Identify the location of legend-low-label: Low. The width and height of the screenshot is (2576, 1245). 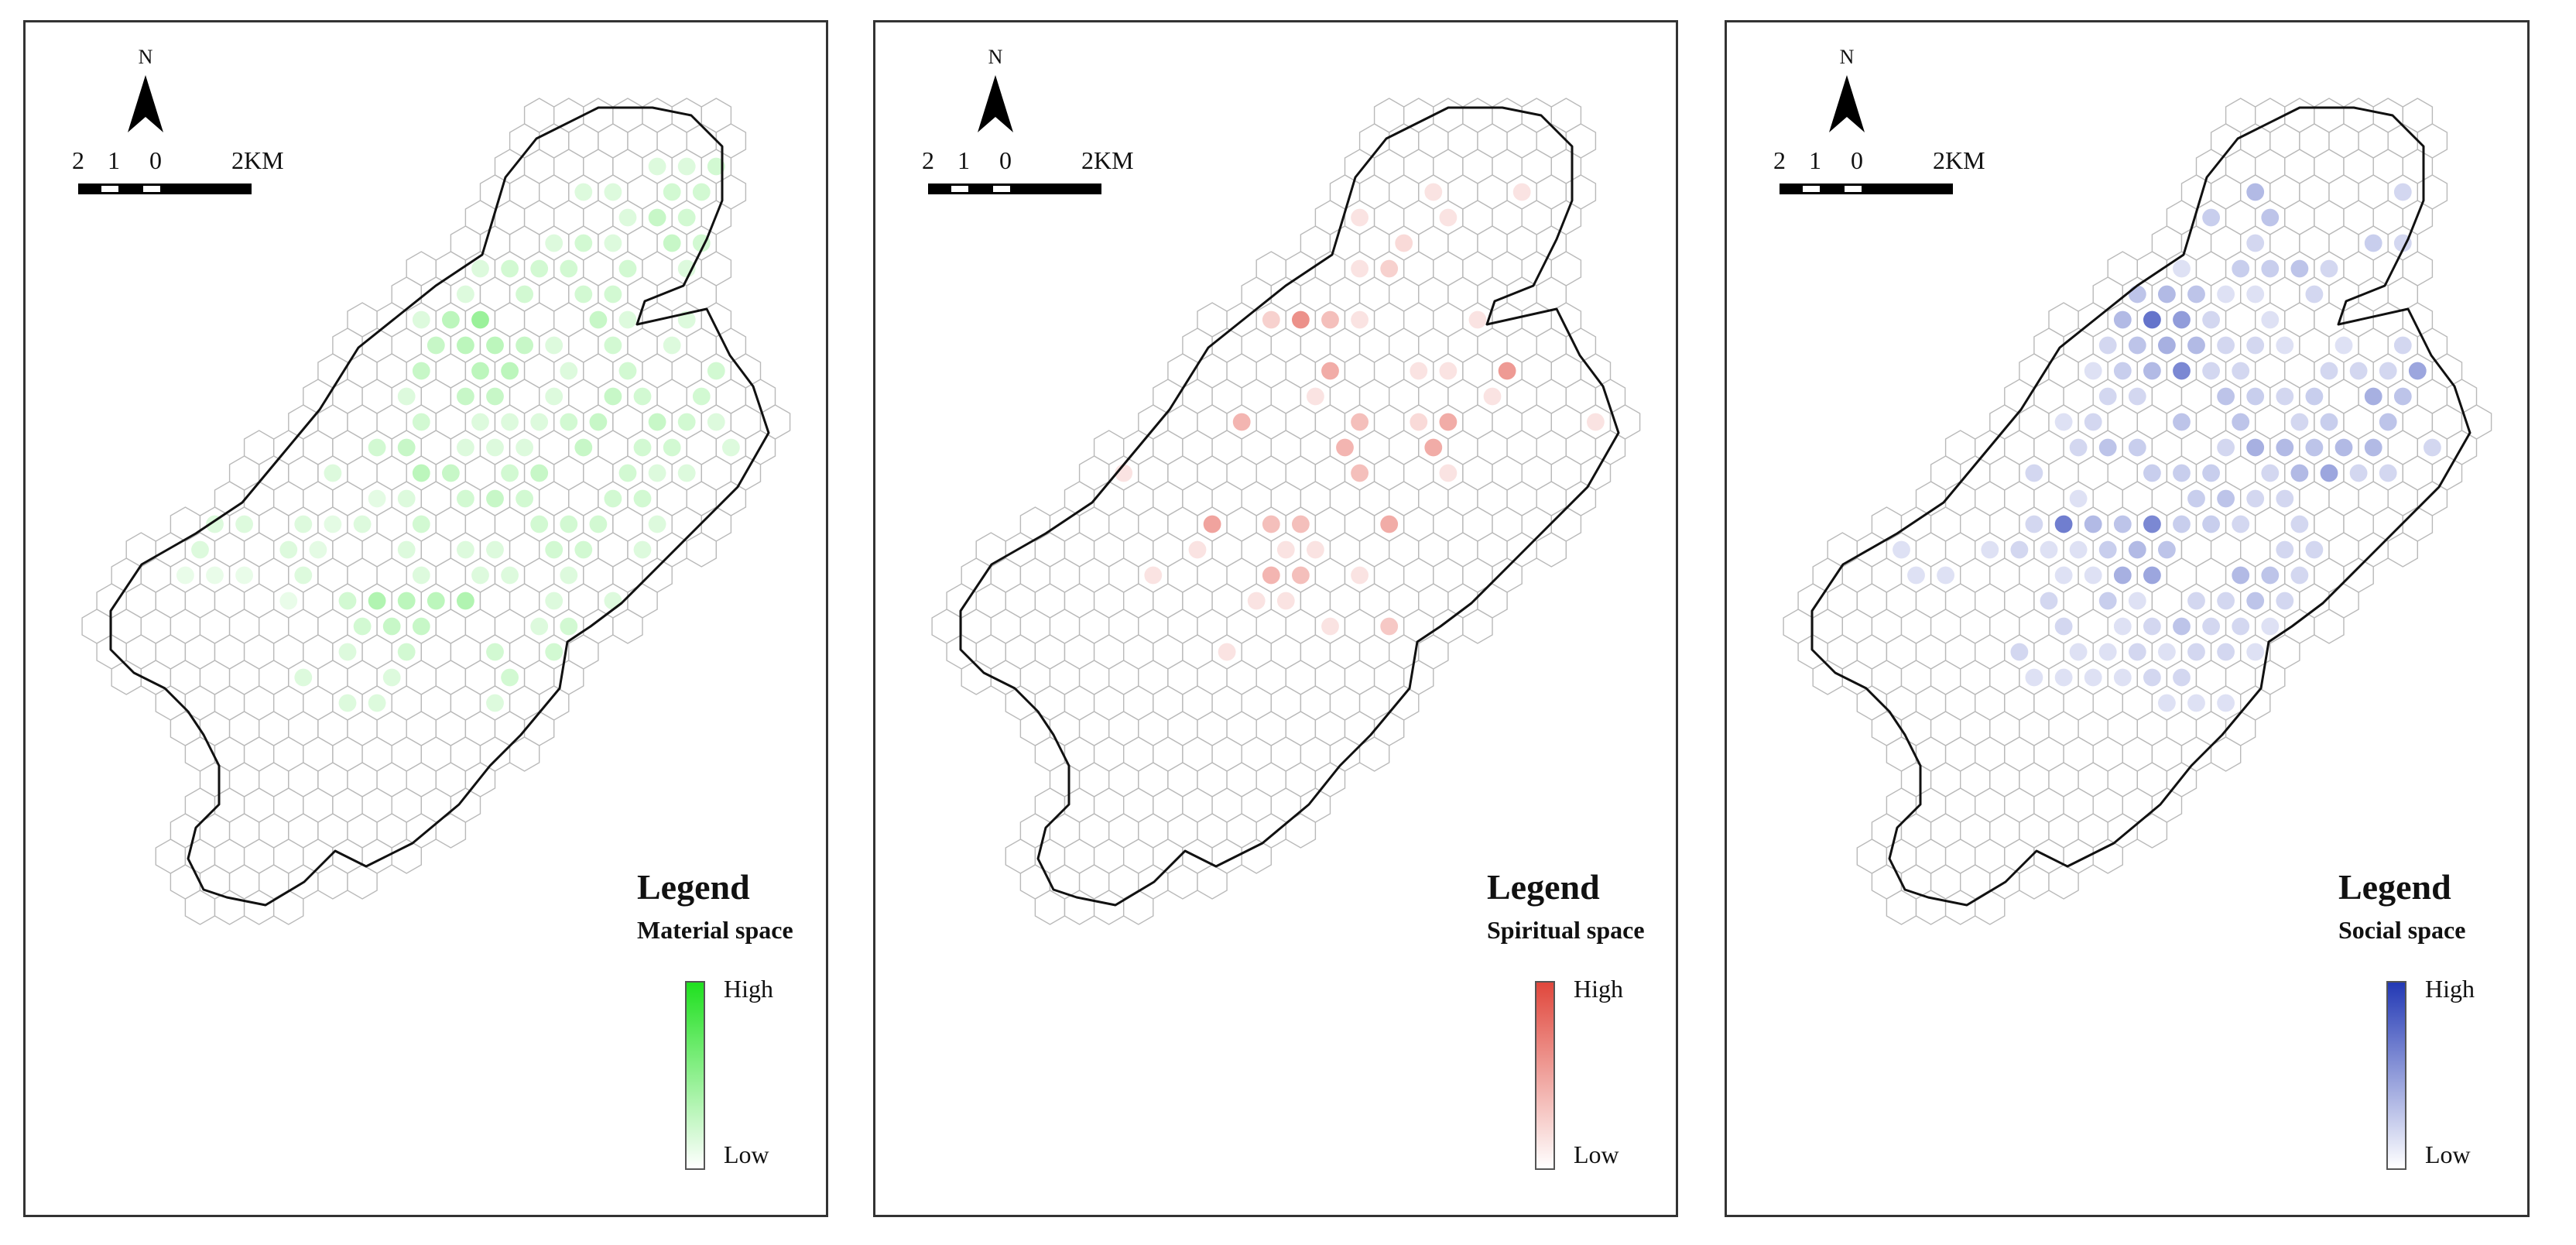
(2448, 1154).